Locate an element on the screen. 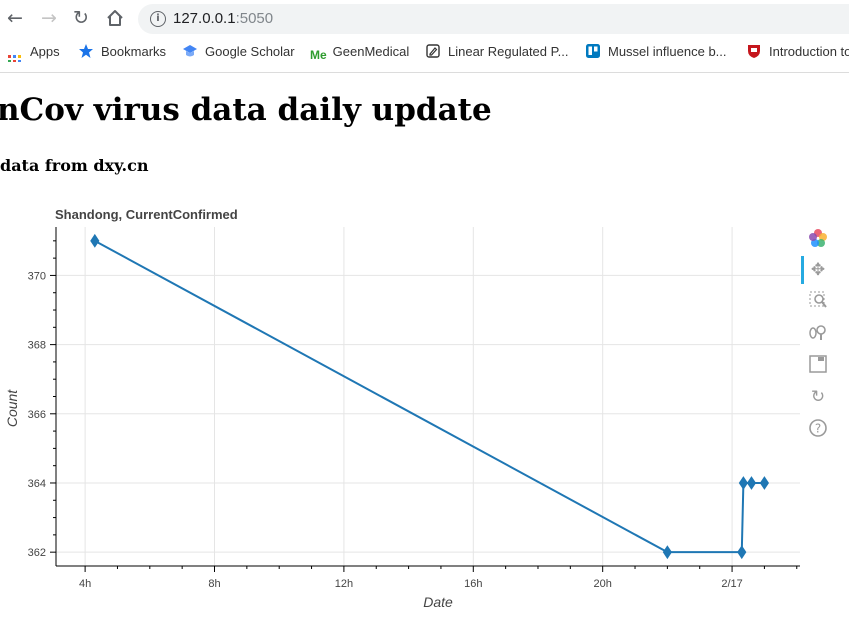  bookmark-label: Google Scholar is located at coordinates (250, 51).